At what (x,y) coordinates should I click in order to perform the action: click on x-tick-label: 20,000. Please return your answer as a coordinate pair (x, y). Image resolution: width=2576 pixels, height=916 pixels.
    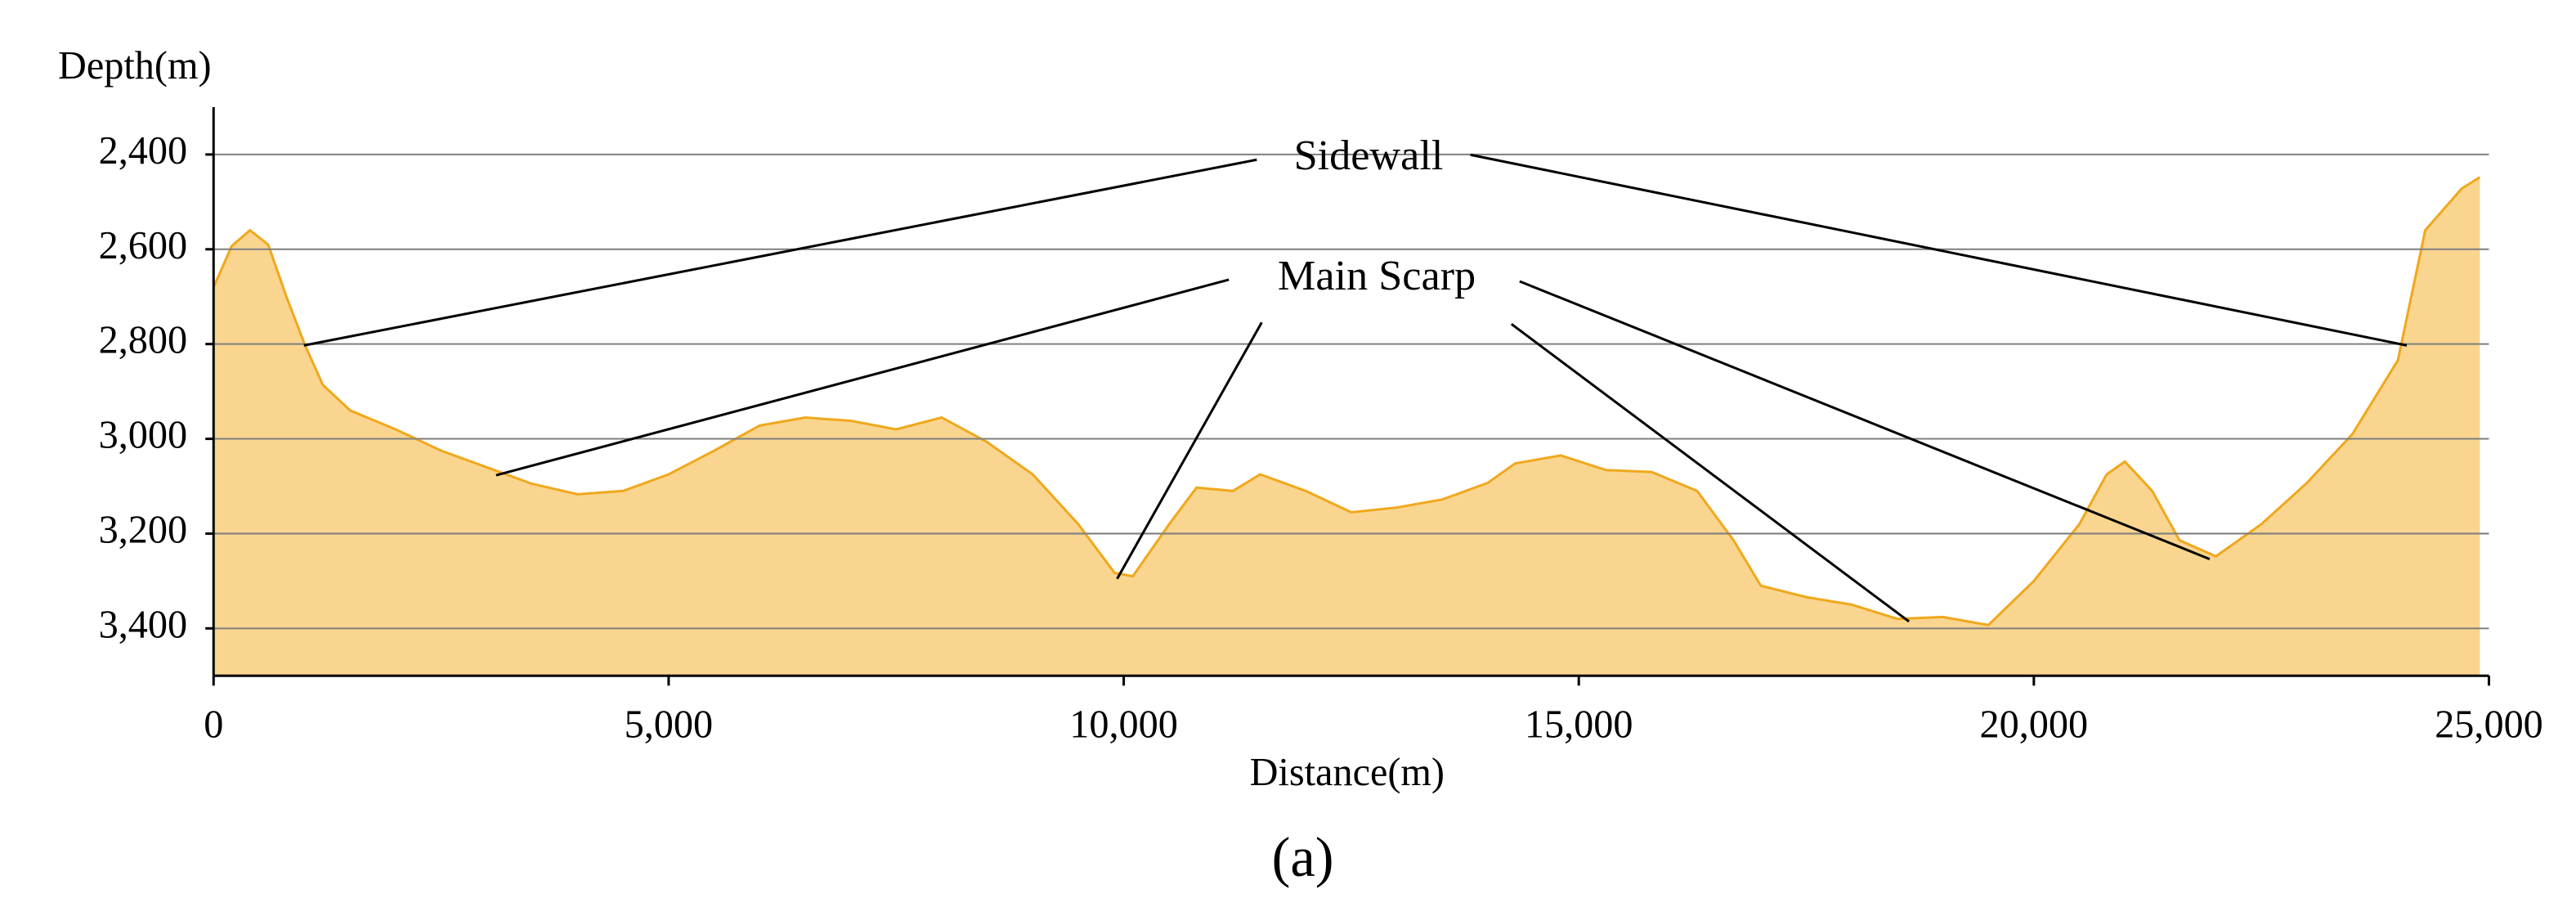
    Looking at the image, I should click on (2035, 725).